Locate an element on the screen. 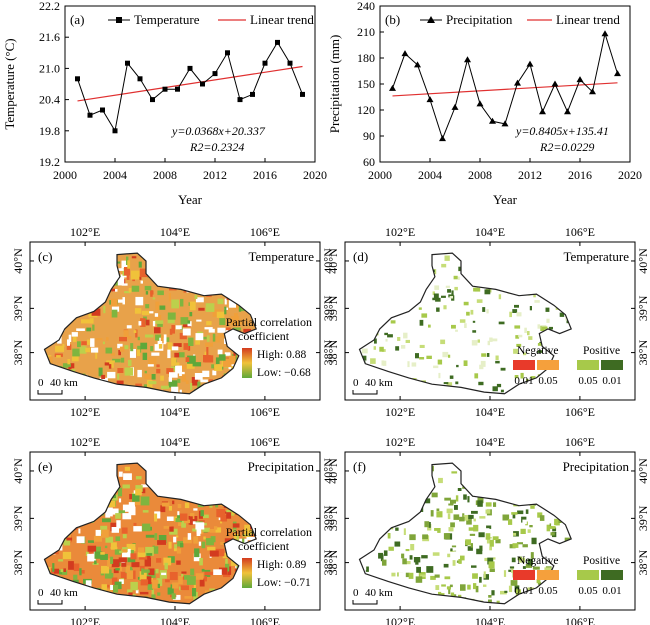 The image size is (650, 625). y-tick-label: 20.4 is located at coordinates (49, 100).